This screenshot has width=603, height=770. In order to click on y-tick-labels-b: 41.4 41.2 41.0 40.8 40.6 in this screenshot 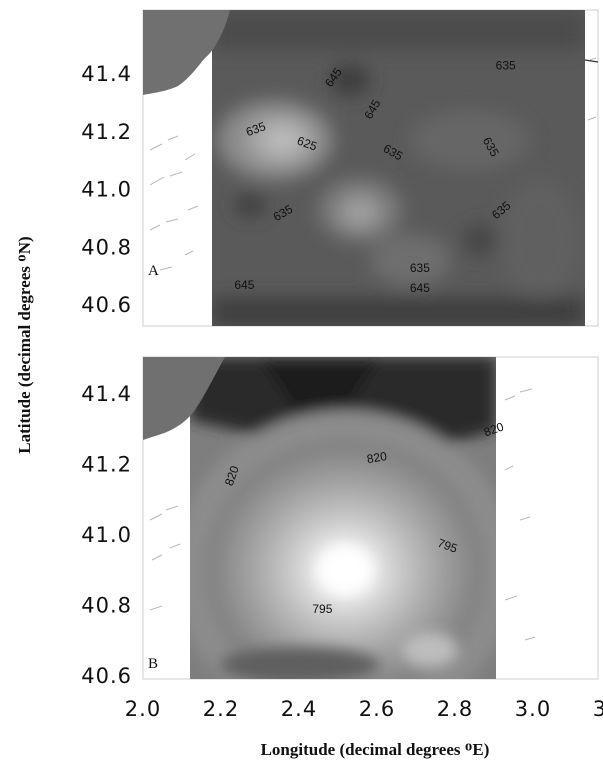, I will do `click(106, 535)`.